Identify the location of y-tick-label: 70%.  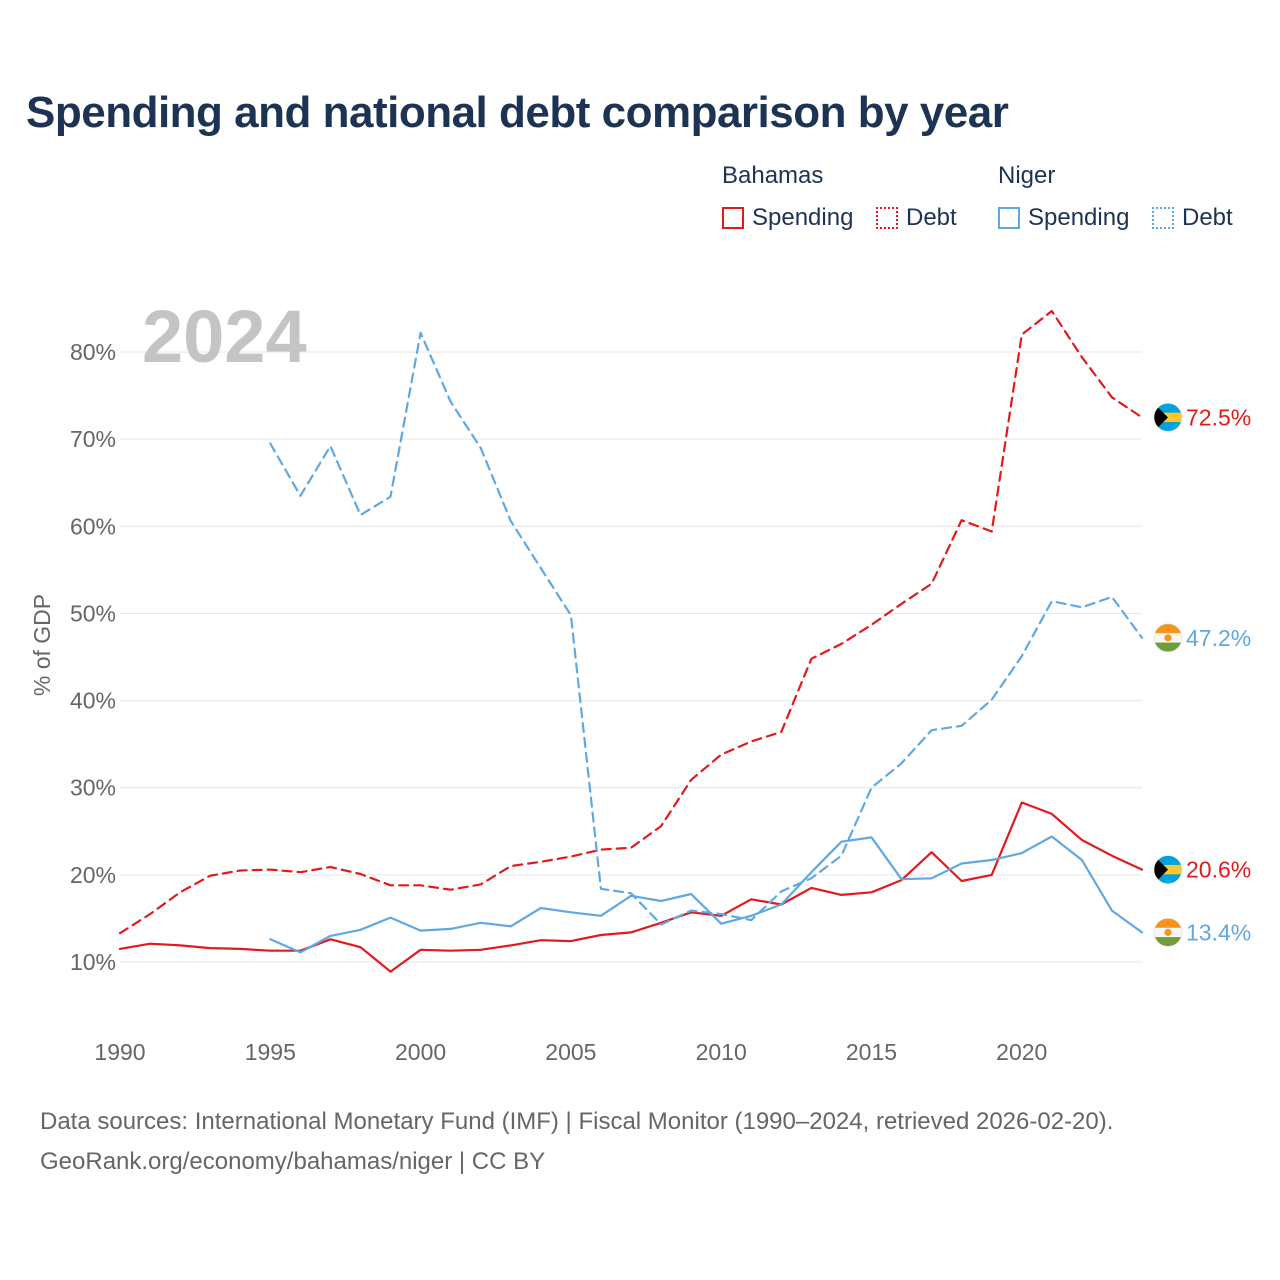
(93, 439).